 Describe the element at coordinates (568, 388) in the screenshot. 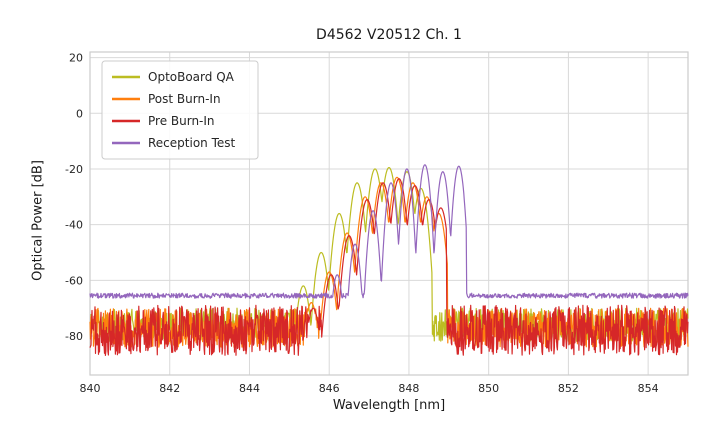

I see `x-tick-label: 852` at that location.